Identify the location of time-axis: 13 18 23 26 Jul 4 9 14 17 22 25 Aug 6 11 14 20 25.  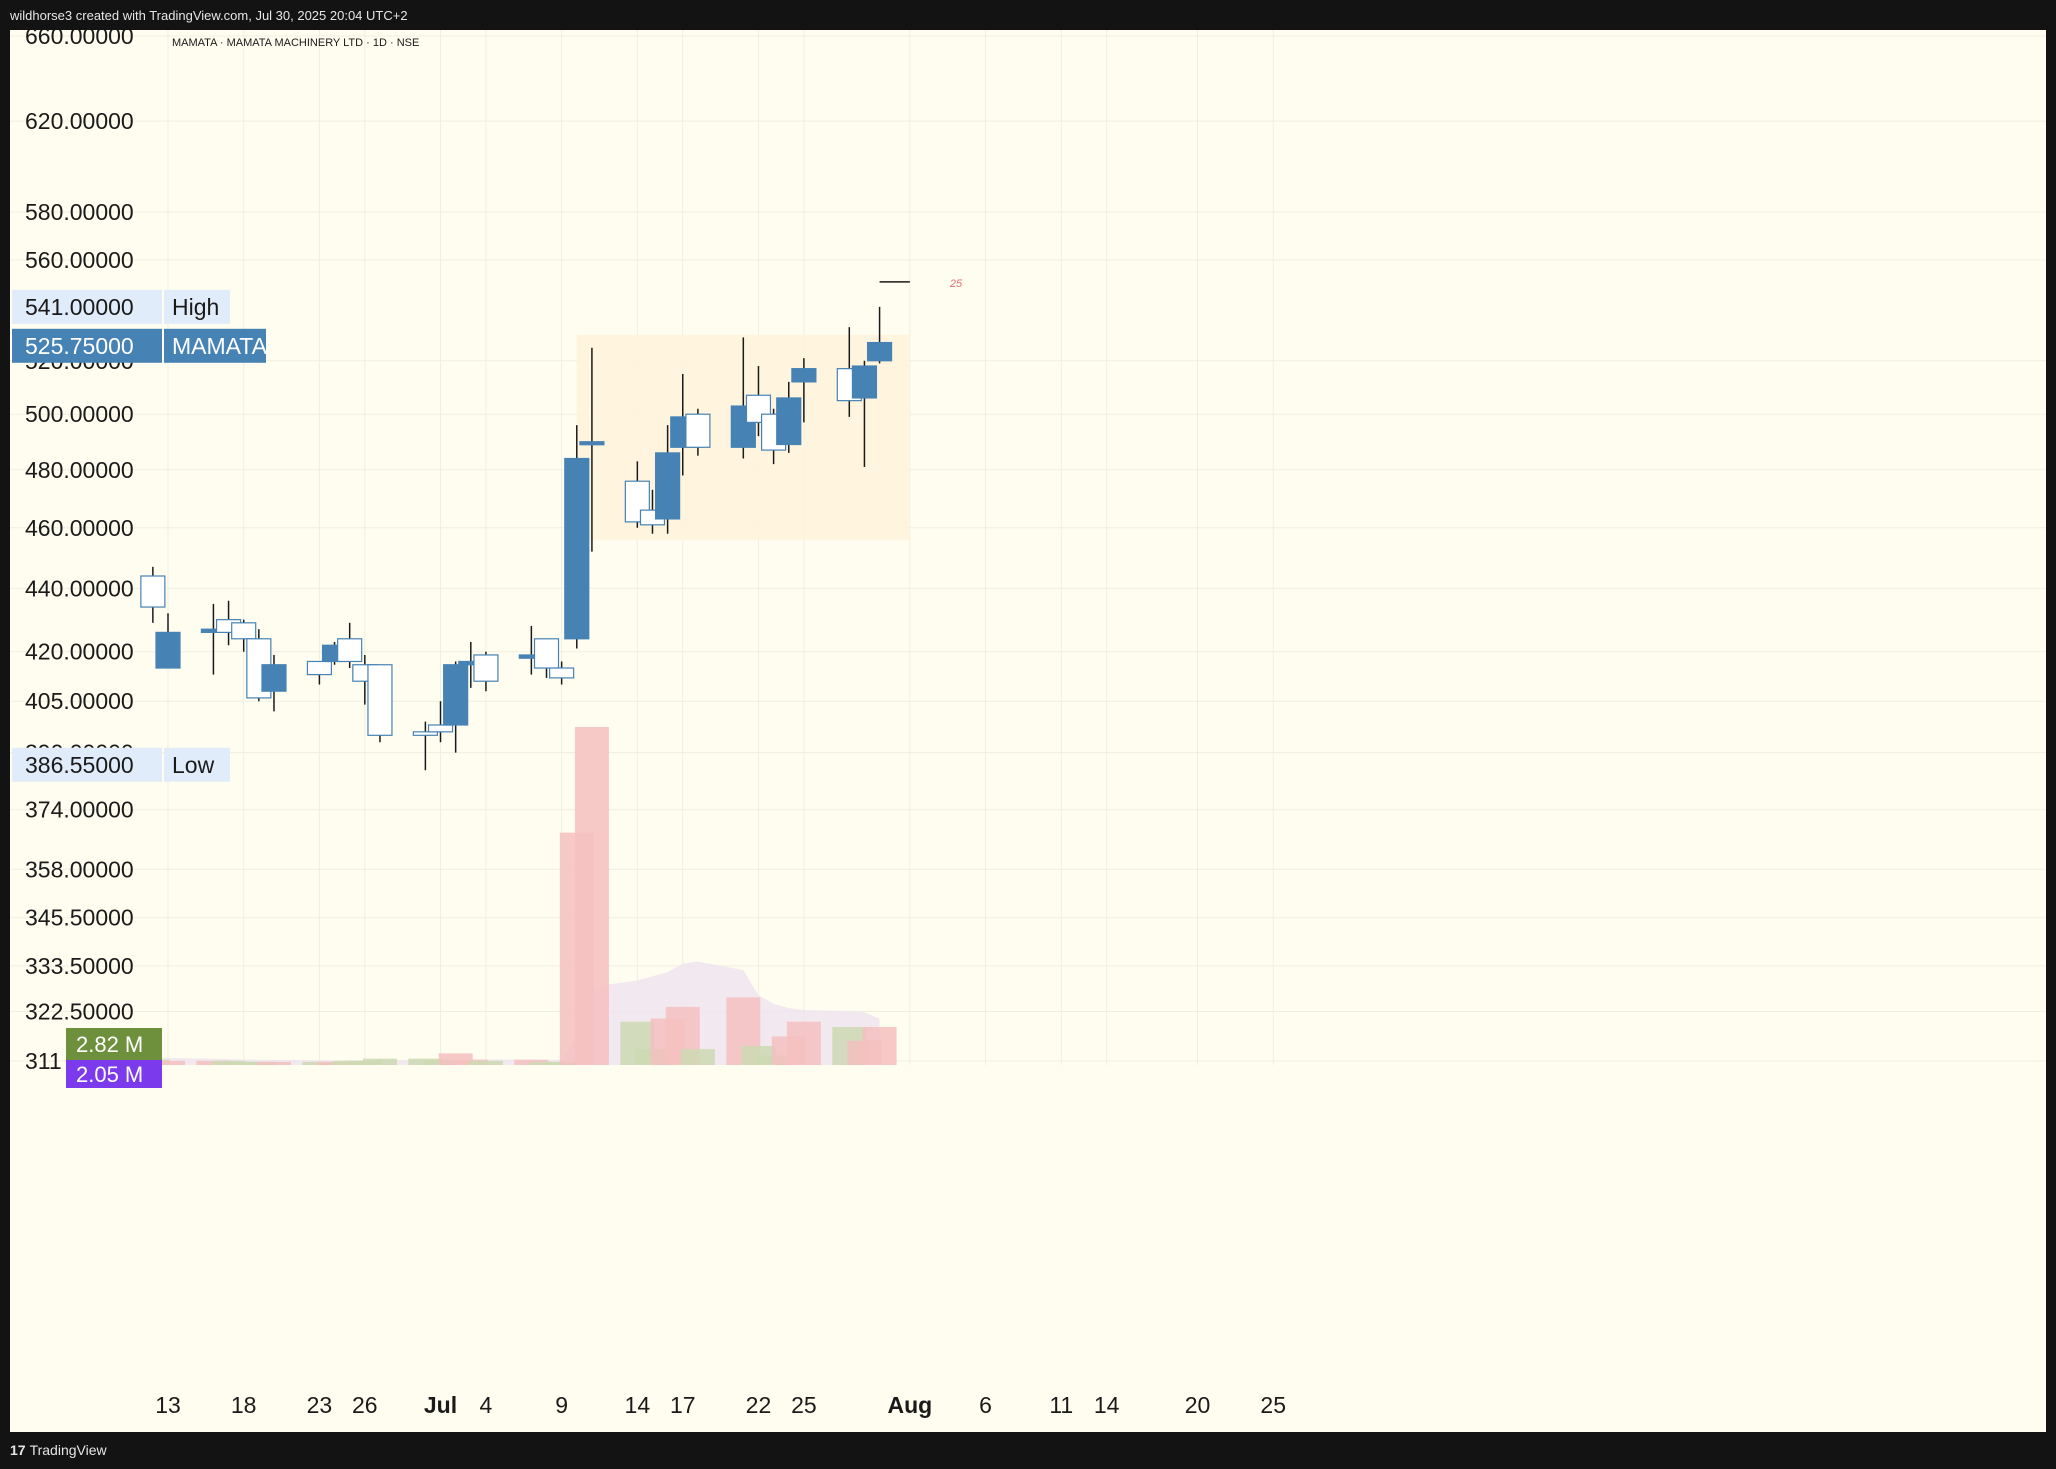
(720, 1405).